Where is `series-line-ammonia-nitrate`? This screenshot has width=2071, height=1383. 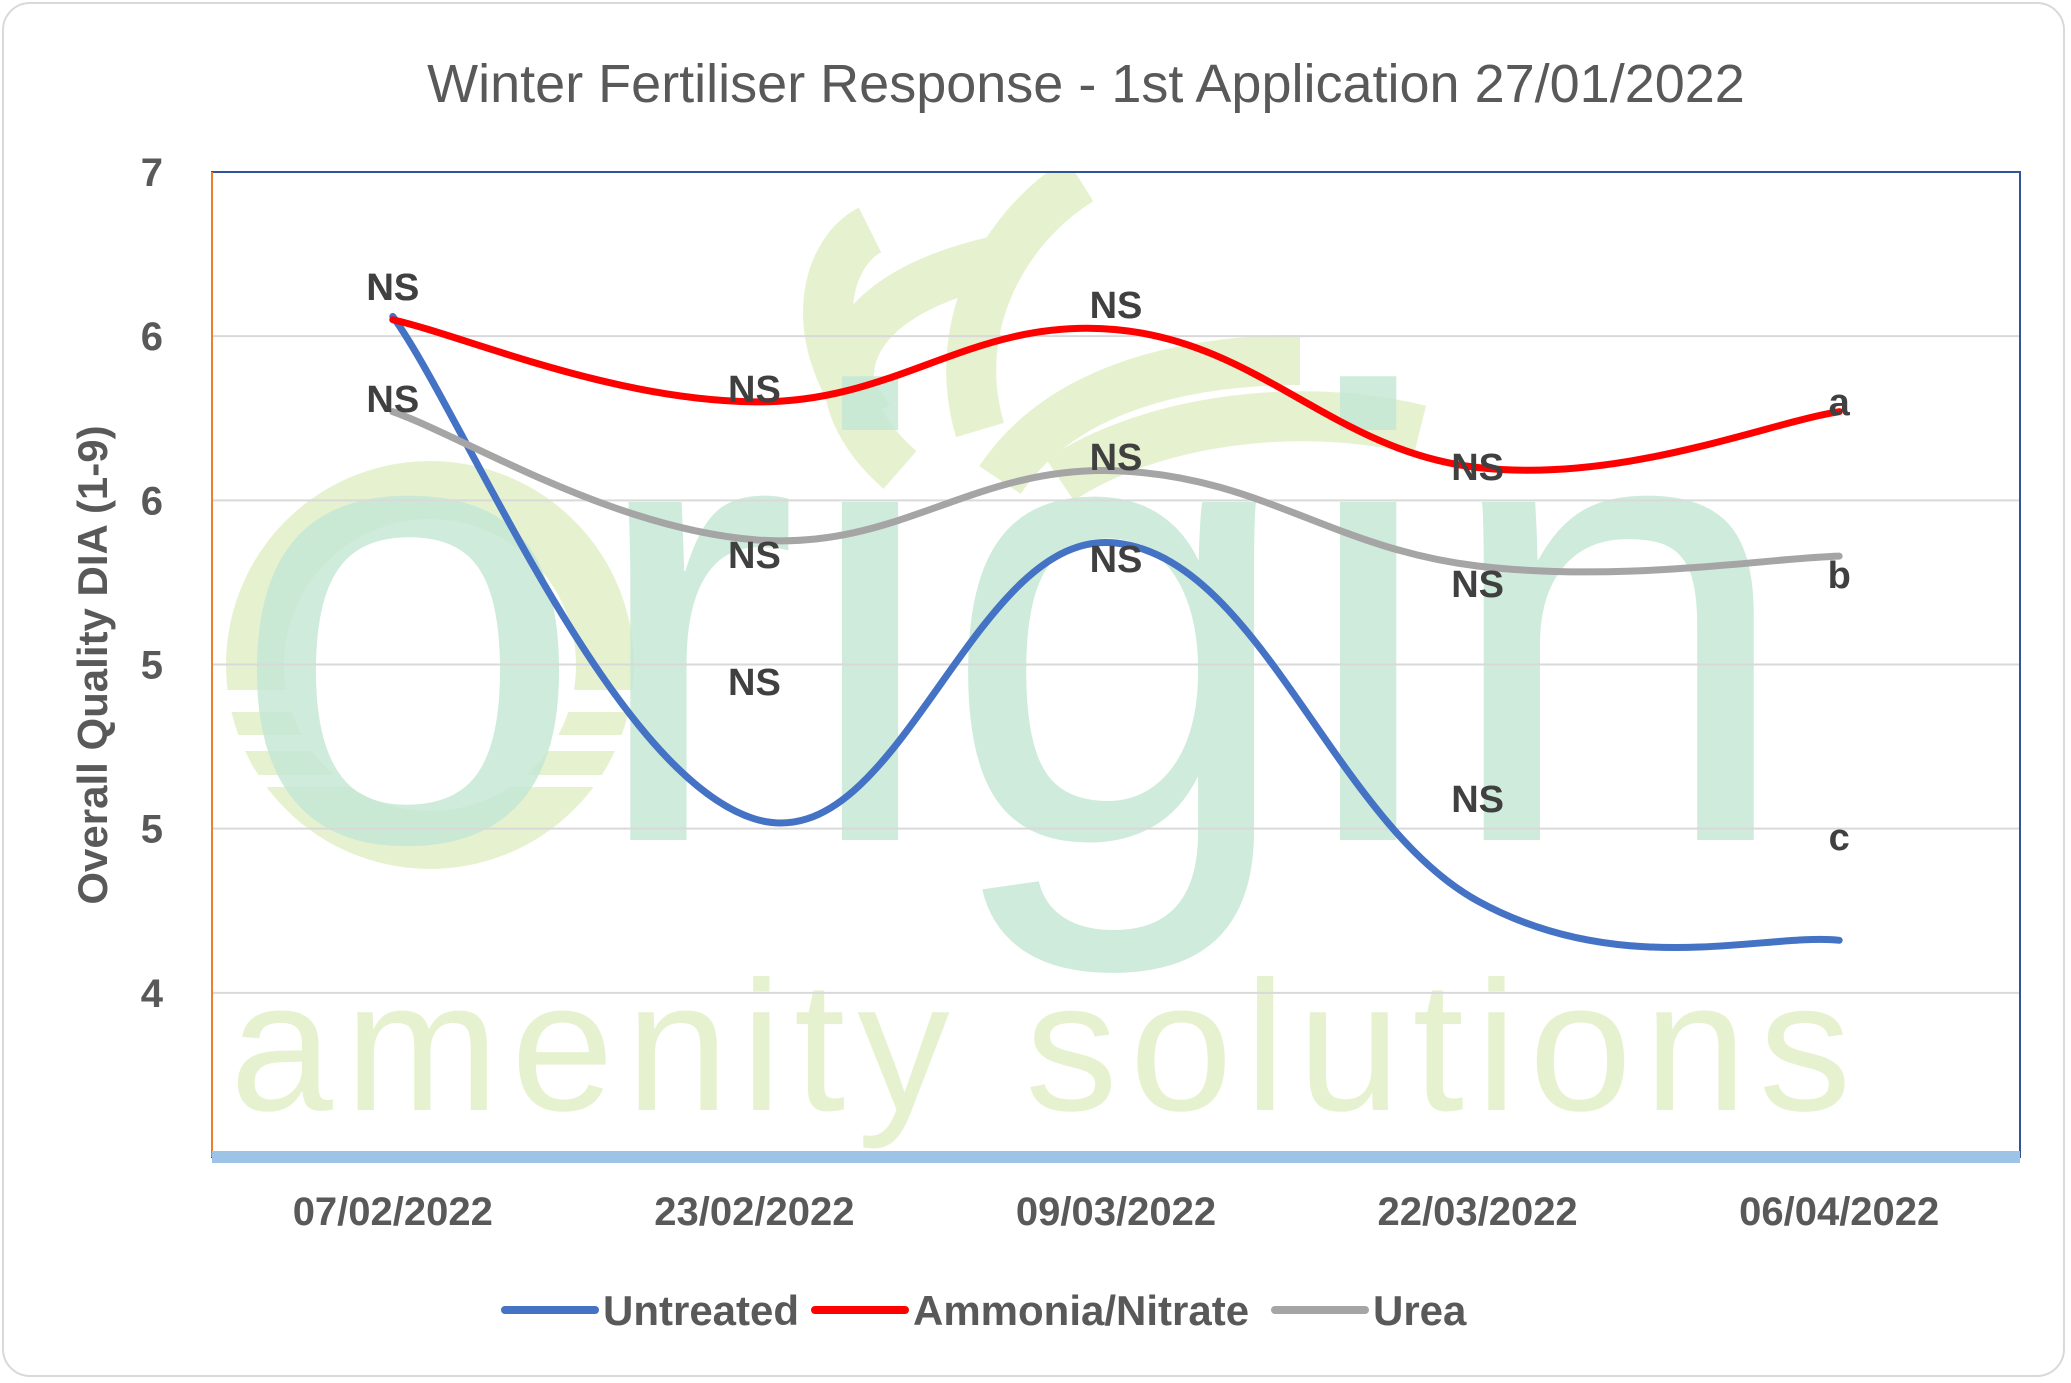
series-line-ammonia-nitrate is located at coordinates (1116, 395).